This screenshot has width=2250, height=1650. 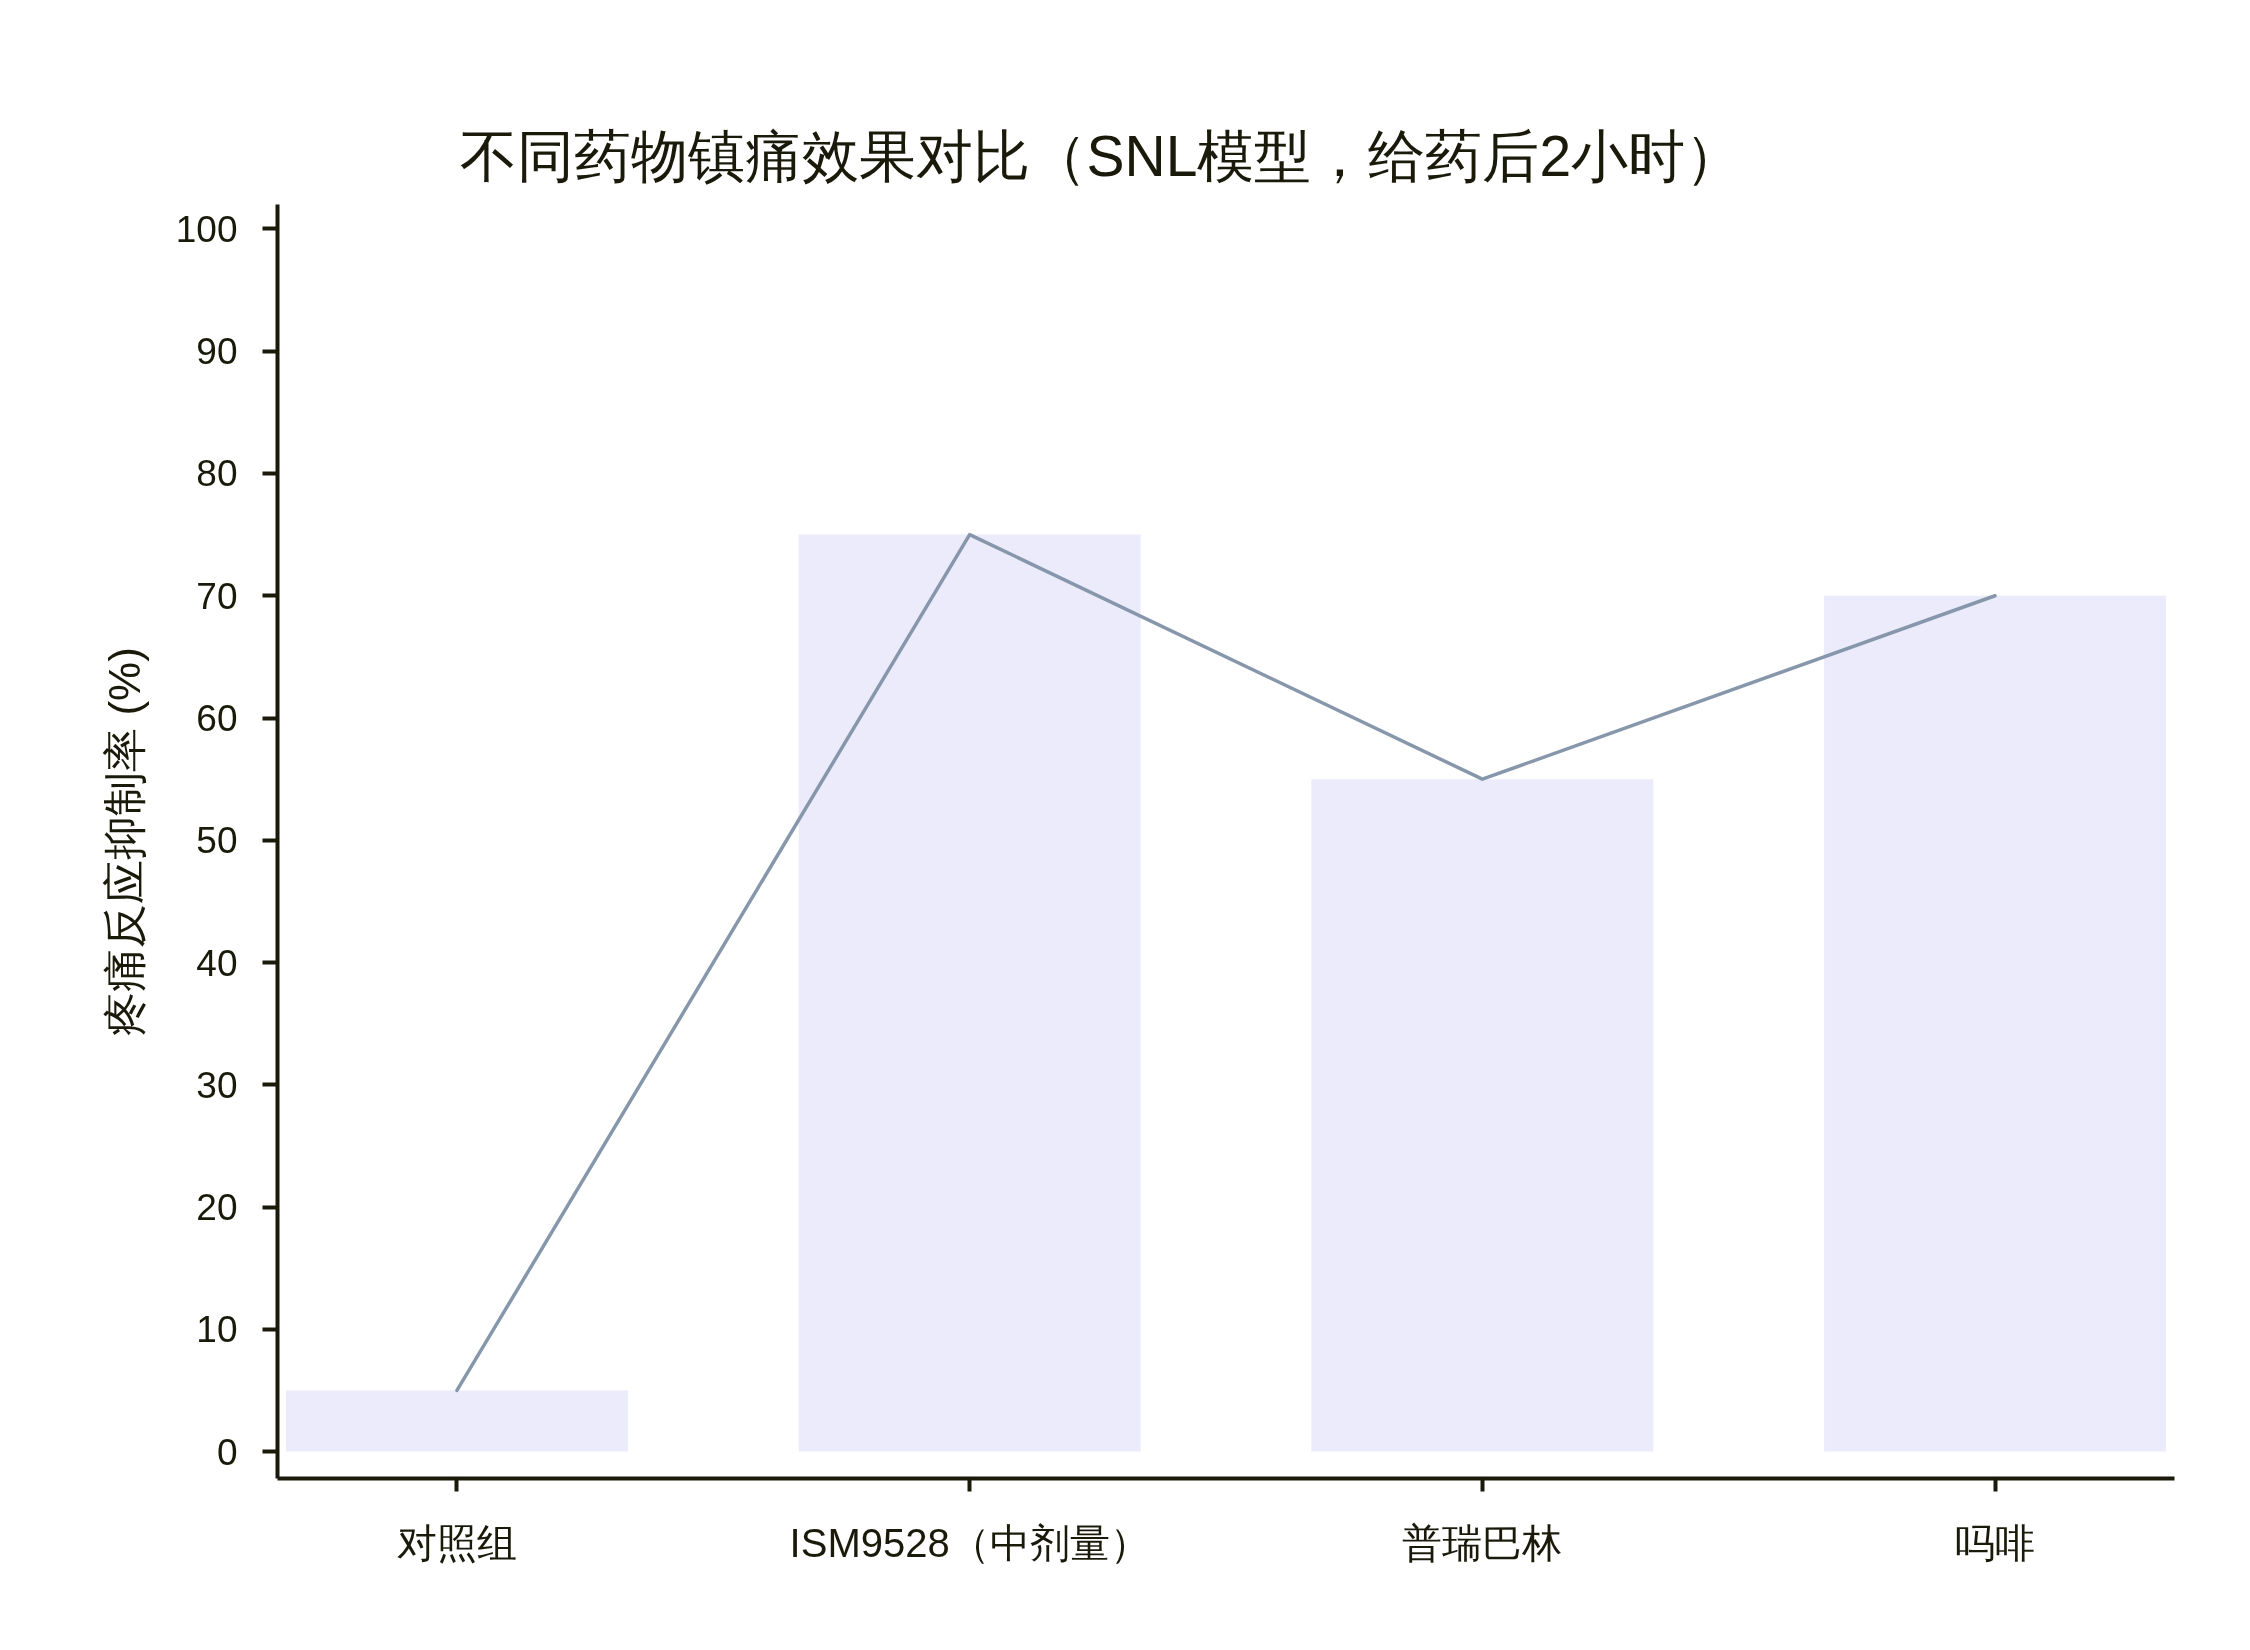 I want to click on x-tick-label: 对照组, so click(x=456, y=1542).